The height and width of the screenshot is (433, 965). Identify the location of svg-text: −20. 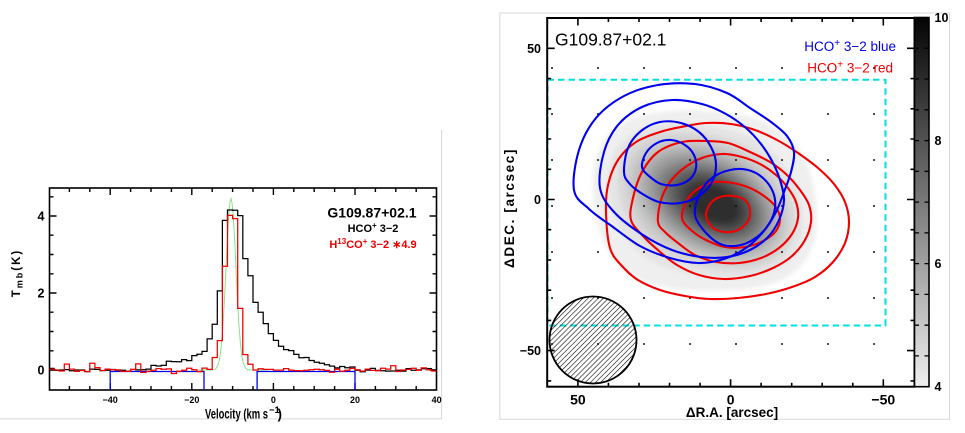
(191, 400).